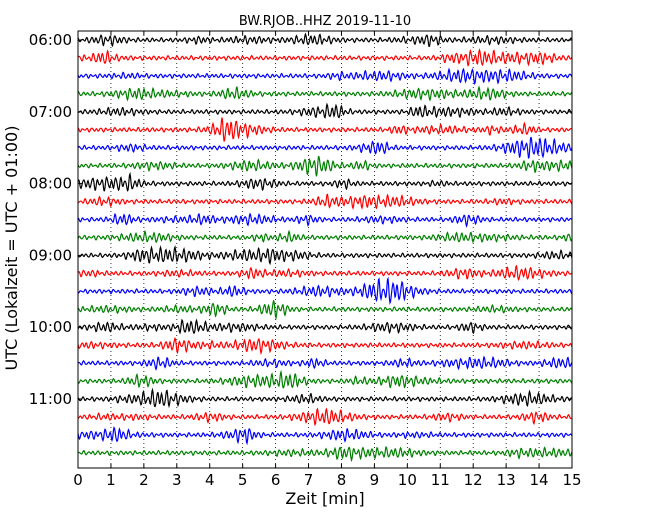 This screenshot has height=520, width=650. Describe the element at coordinates (50, 112) in the screenshot. I see `y-tick-label: 07:00` at that location.